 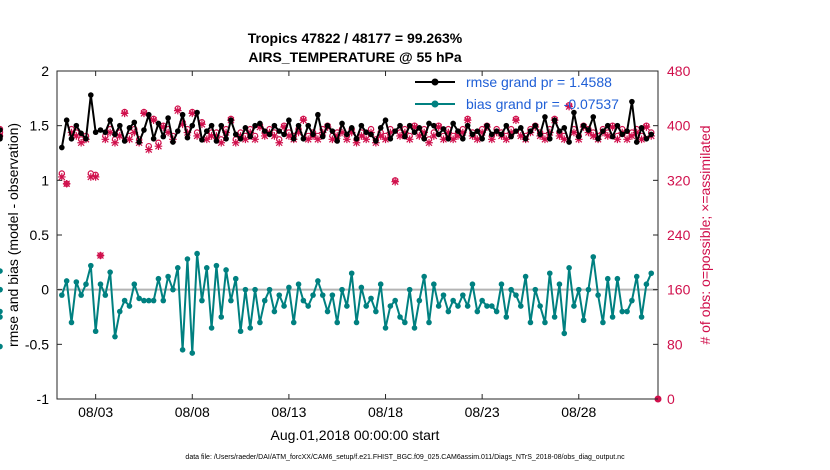 I want to click on y2-tick-label: 0, so click(x=671, y=399).